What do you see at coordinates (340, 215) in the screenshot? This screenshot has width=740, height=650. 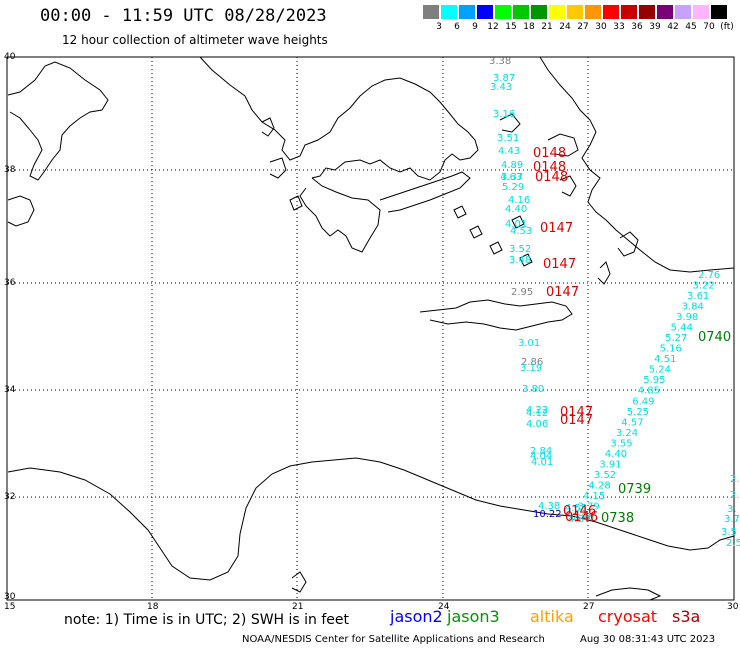 I see `coast-peloponnese` at bounding box center [340, 215].